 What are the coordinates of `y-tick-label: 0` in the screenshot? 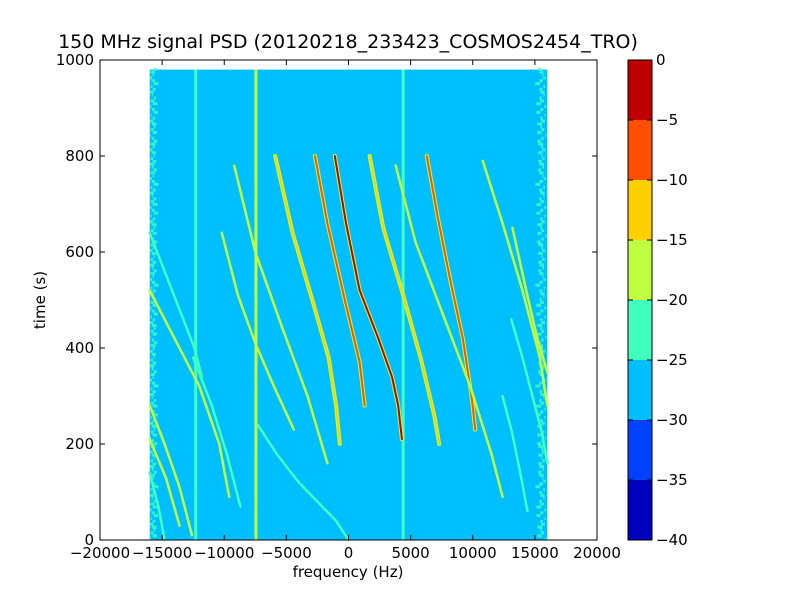 It's located at (89, 540).